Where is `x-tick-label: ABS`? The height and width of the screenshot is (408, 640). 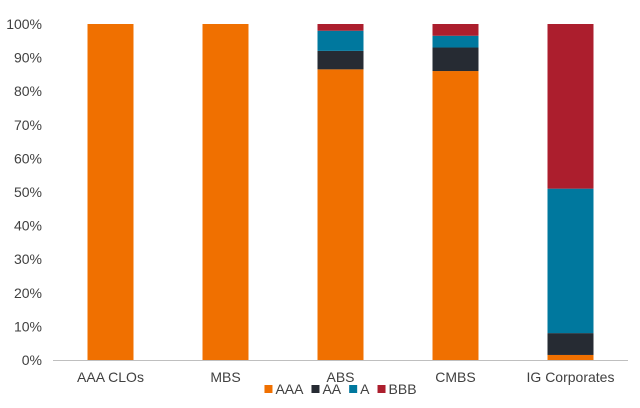 x-tick-label: ABS is located at coordinates (340, 377).